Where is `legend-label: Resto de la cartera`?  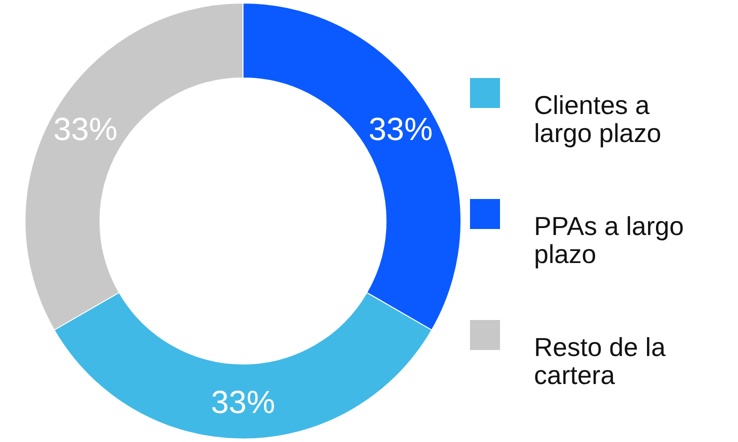
legend-label: Resto de la cartera is located at coordinates (600, 361).